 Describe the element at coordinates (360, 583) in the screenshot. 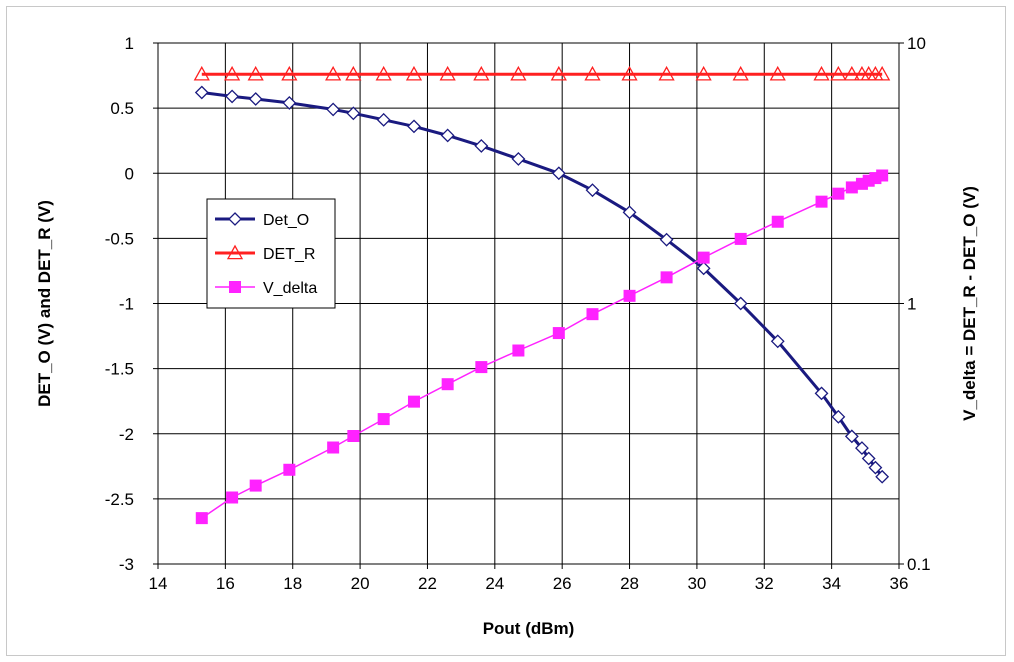

I see `x-tick-label: 20` at that location.